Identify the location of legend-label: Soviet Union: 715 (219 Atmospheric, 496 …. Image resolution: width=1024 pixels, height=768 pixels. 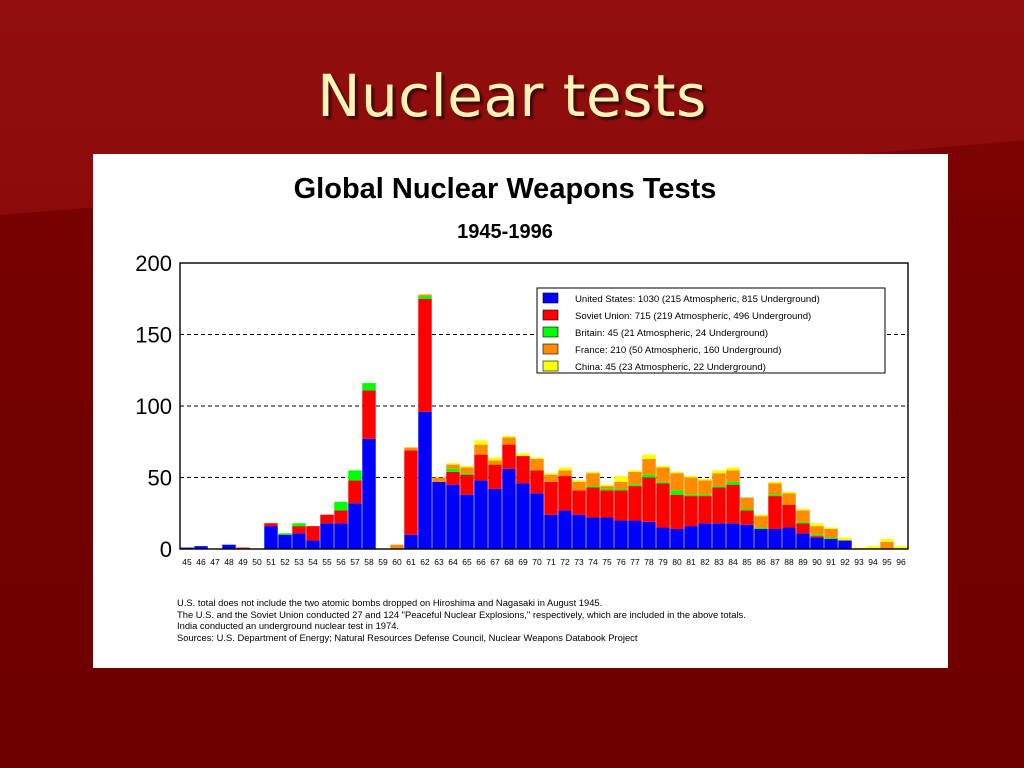
(693, 316).